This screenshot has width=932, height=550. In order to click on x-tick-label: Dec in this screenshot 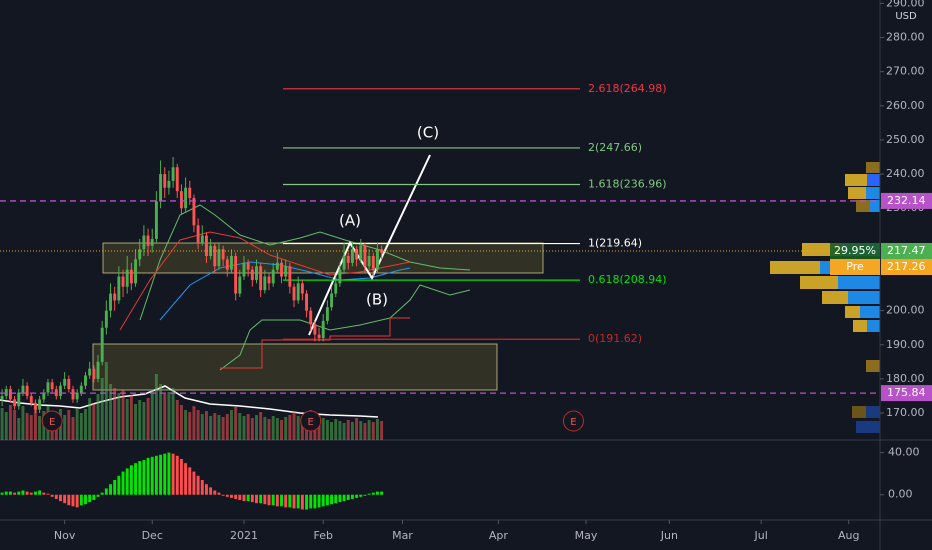, I will do `click(152, 535)`.